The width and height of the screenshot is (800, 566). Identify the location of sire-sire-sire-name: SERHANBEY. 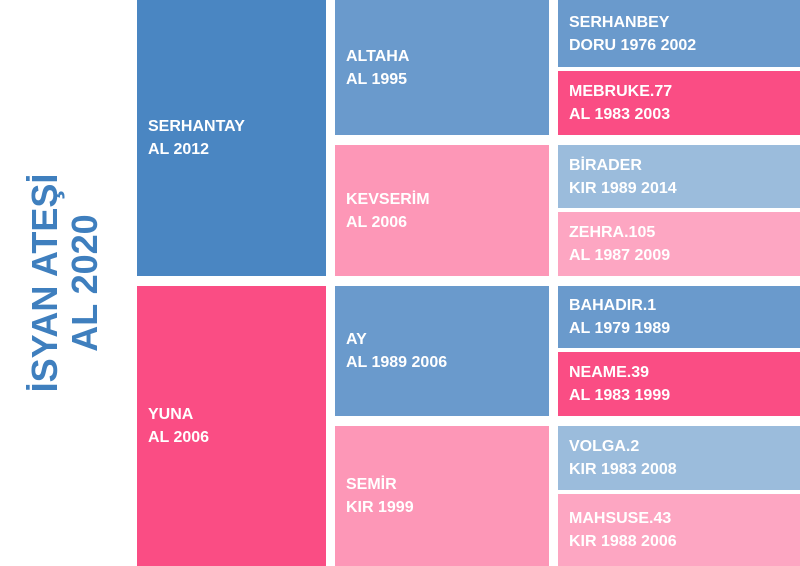
(619, 22).